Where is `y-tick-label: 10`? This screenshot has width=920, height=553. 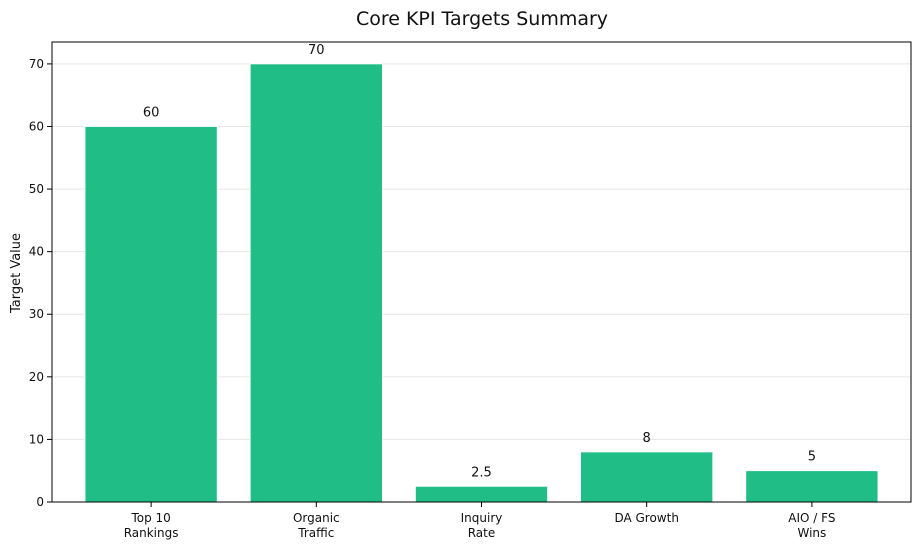 y-tick-label: 10 is located at coordinates (36, 439).